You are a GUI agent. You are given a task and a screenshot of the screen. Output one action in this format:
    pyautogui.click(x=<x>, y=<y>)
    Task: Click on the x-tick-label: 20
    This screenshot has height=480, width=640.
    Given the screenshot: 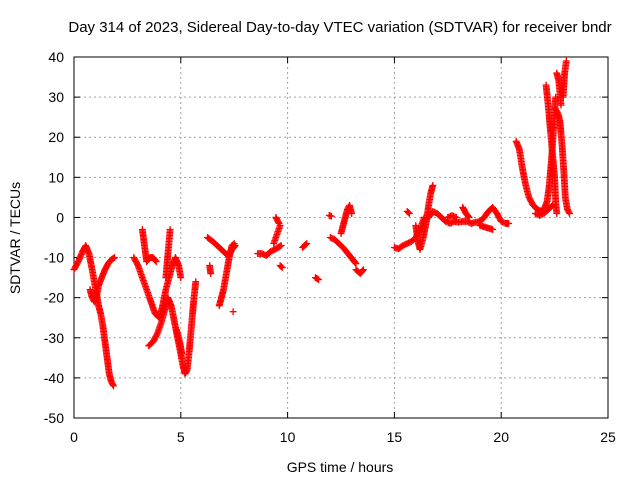 What is the action you would take?
    pyautogui.click(x=501, y=437)
    